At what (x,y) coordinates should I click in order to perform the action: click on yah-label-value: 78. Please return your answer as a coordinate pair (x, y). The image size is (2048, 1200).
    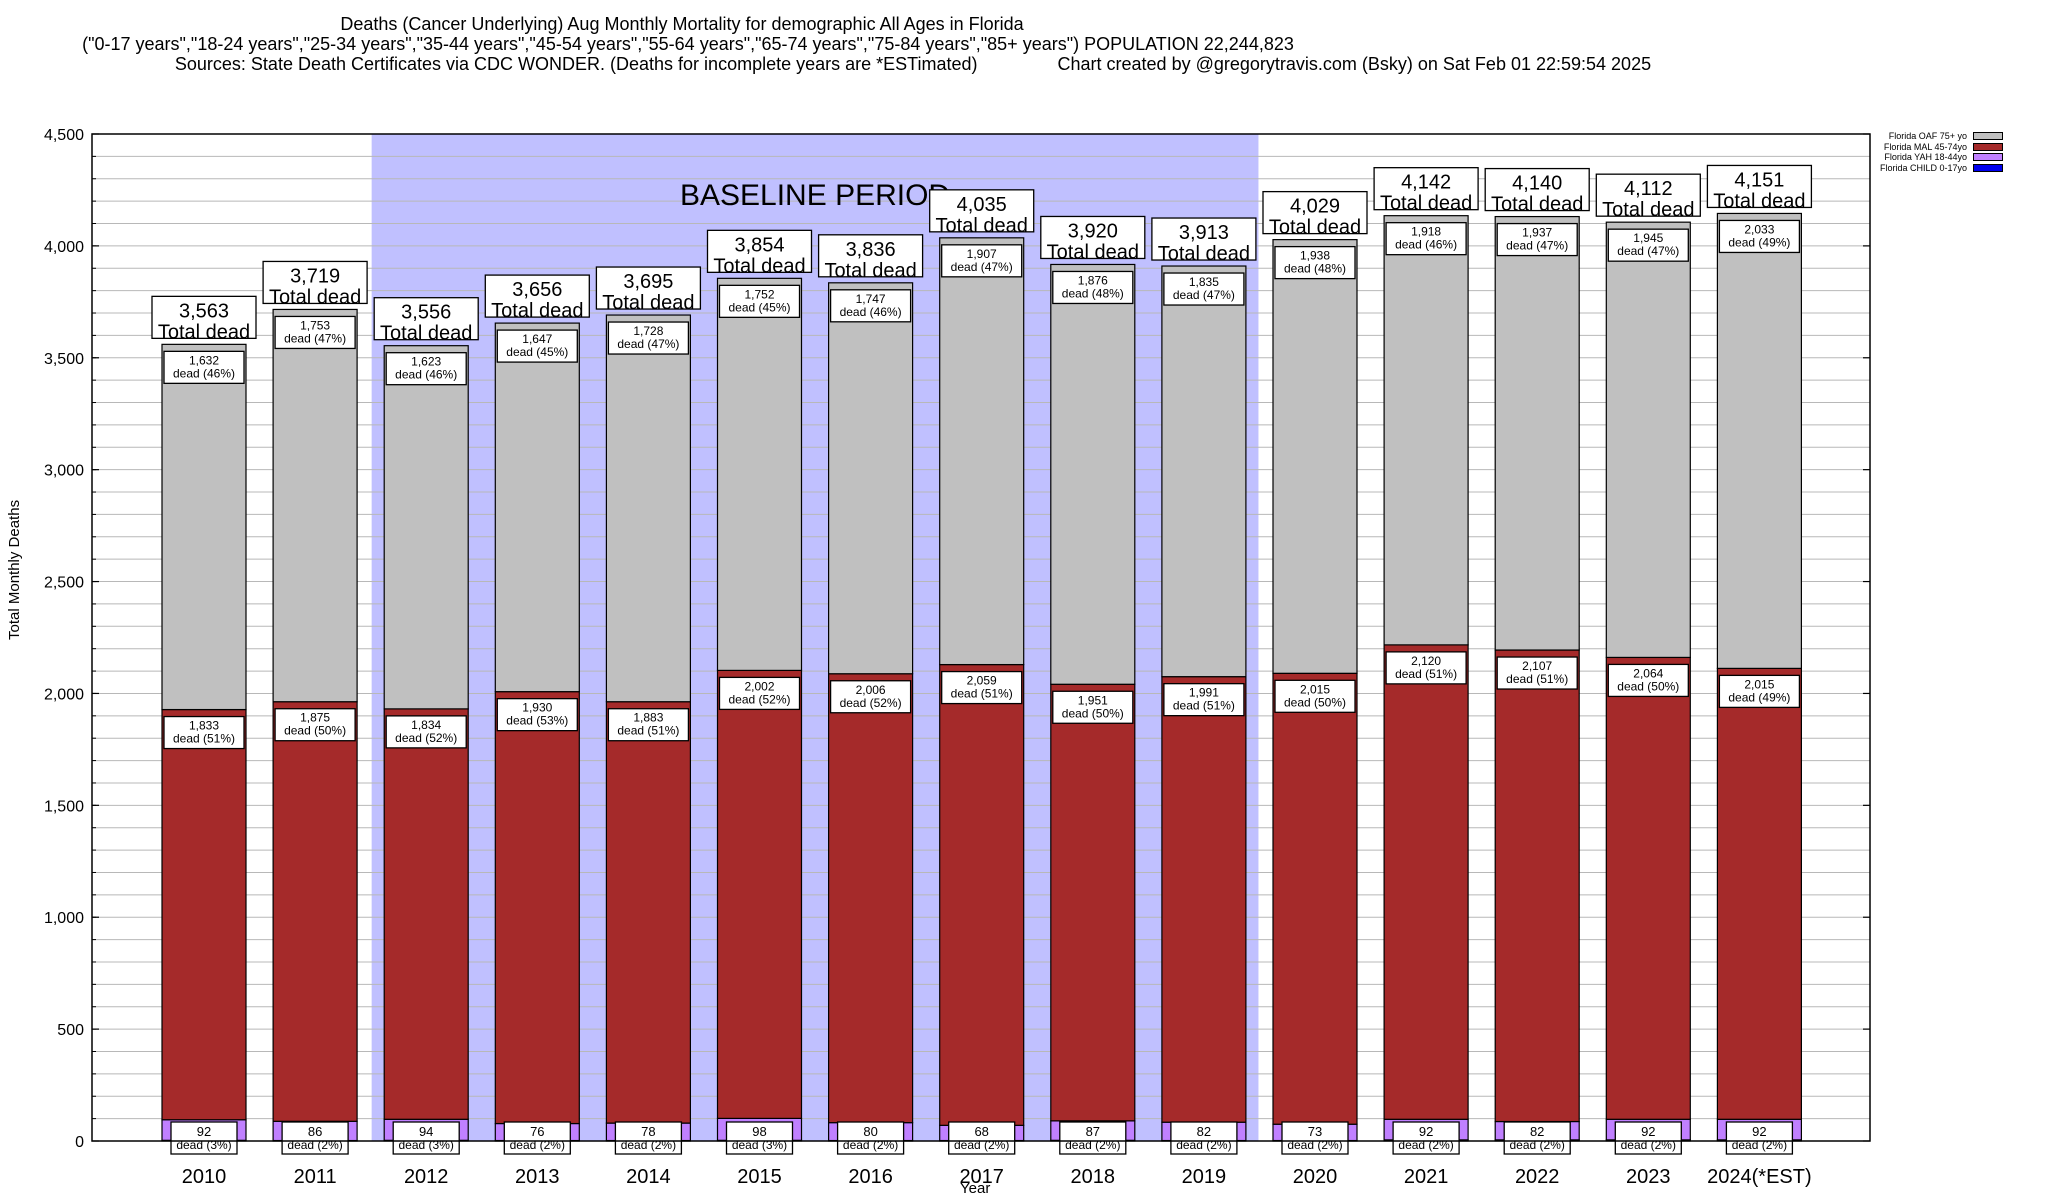
    Looking at the image, I should click on (648, 1131).